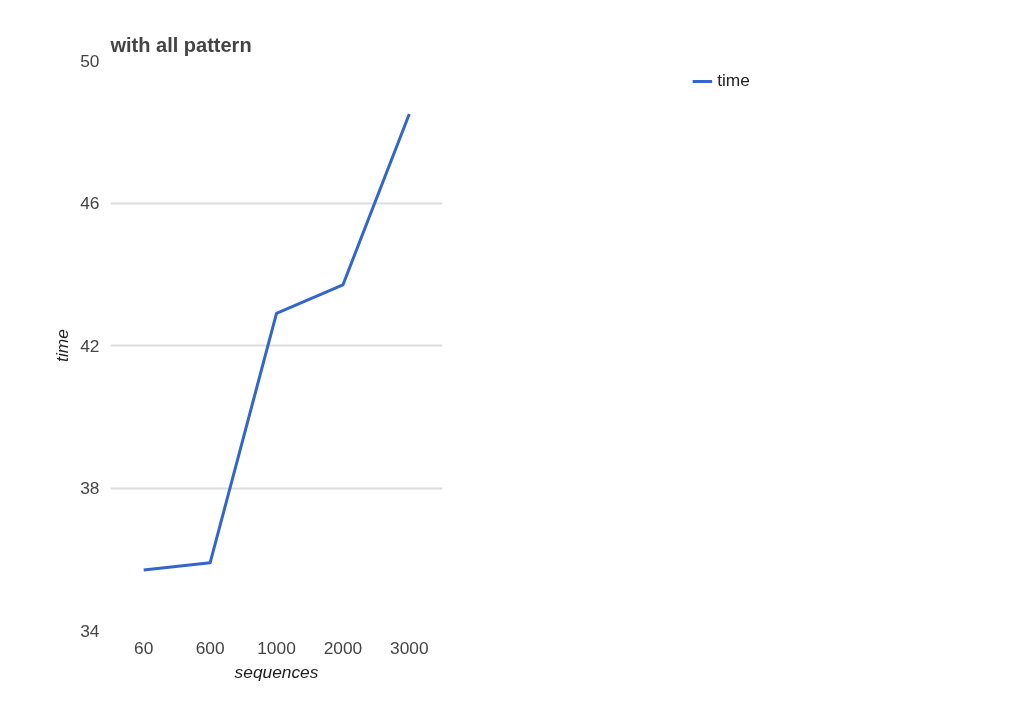  Describe the element at coordinates (276, 647) in the screenshot. I see `x-tick-label: 1000` at that location.